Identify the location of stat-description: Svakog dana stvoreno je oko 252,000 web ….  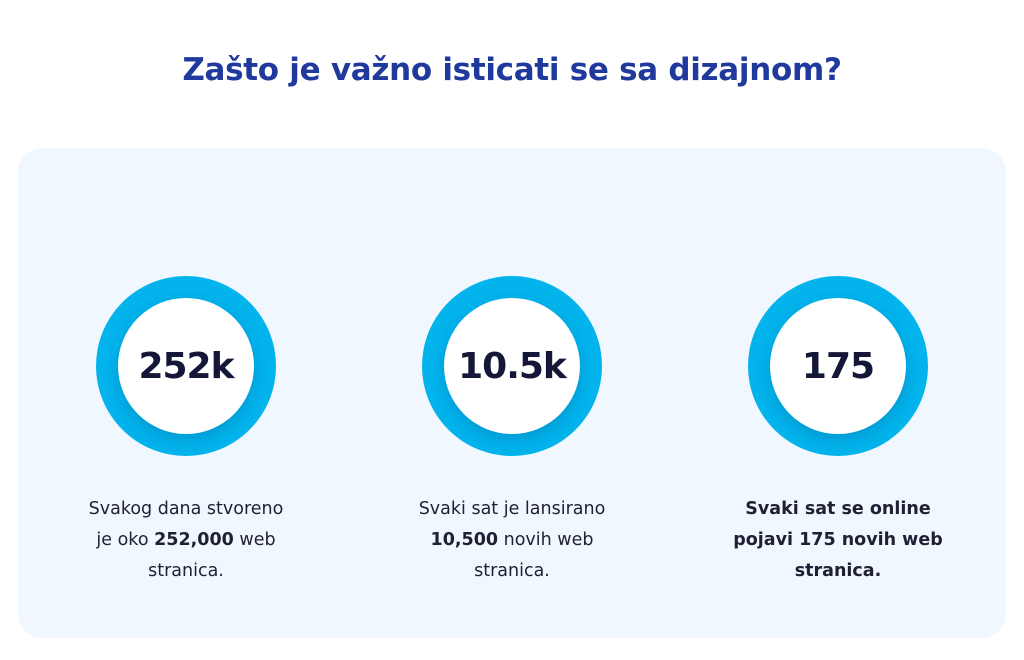
(186, 540).